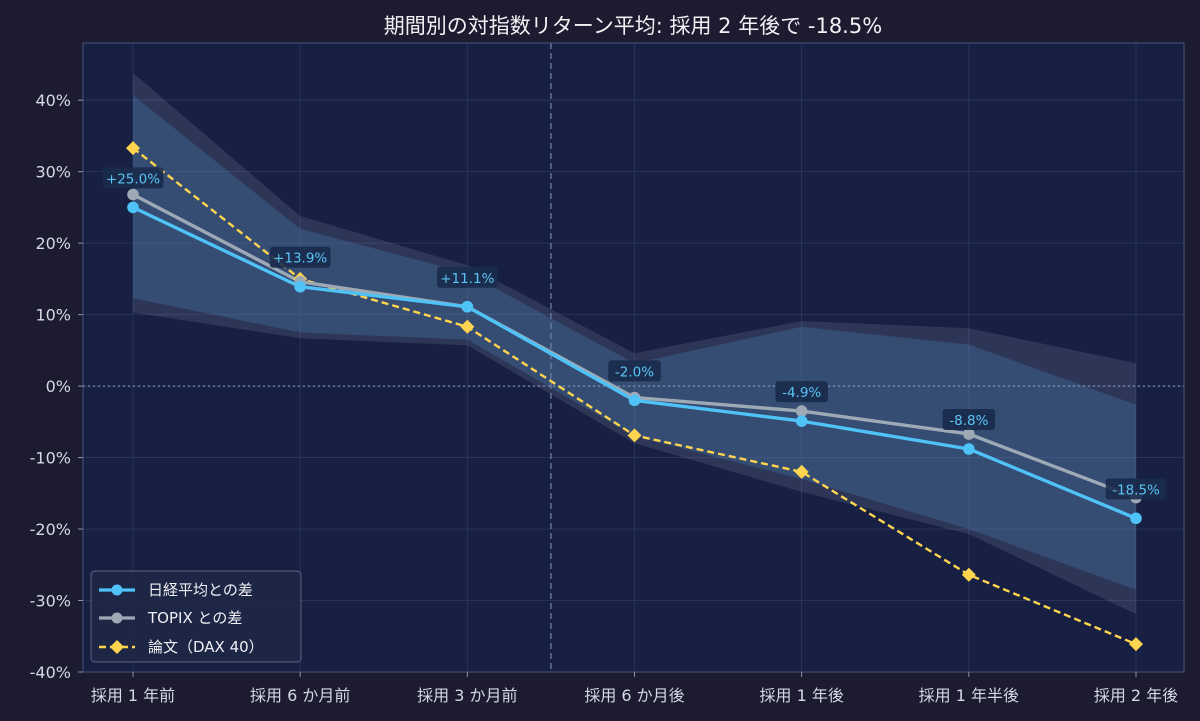 Image resolution: width=1200 pixels, height=721 pixels. I want to click on data-label: +11.1%, so click(467, 277).